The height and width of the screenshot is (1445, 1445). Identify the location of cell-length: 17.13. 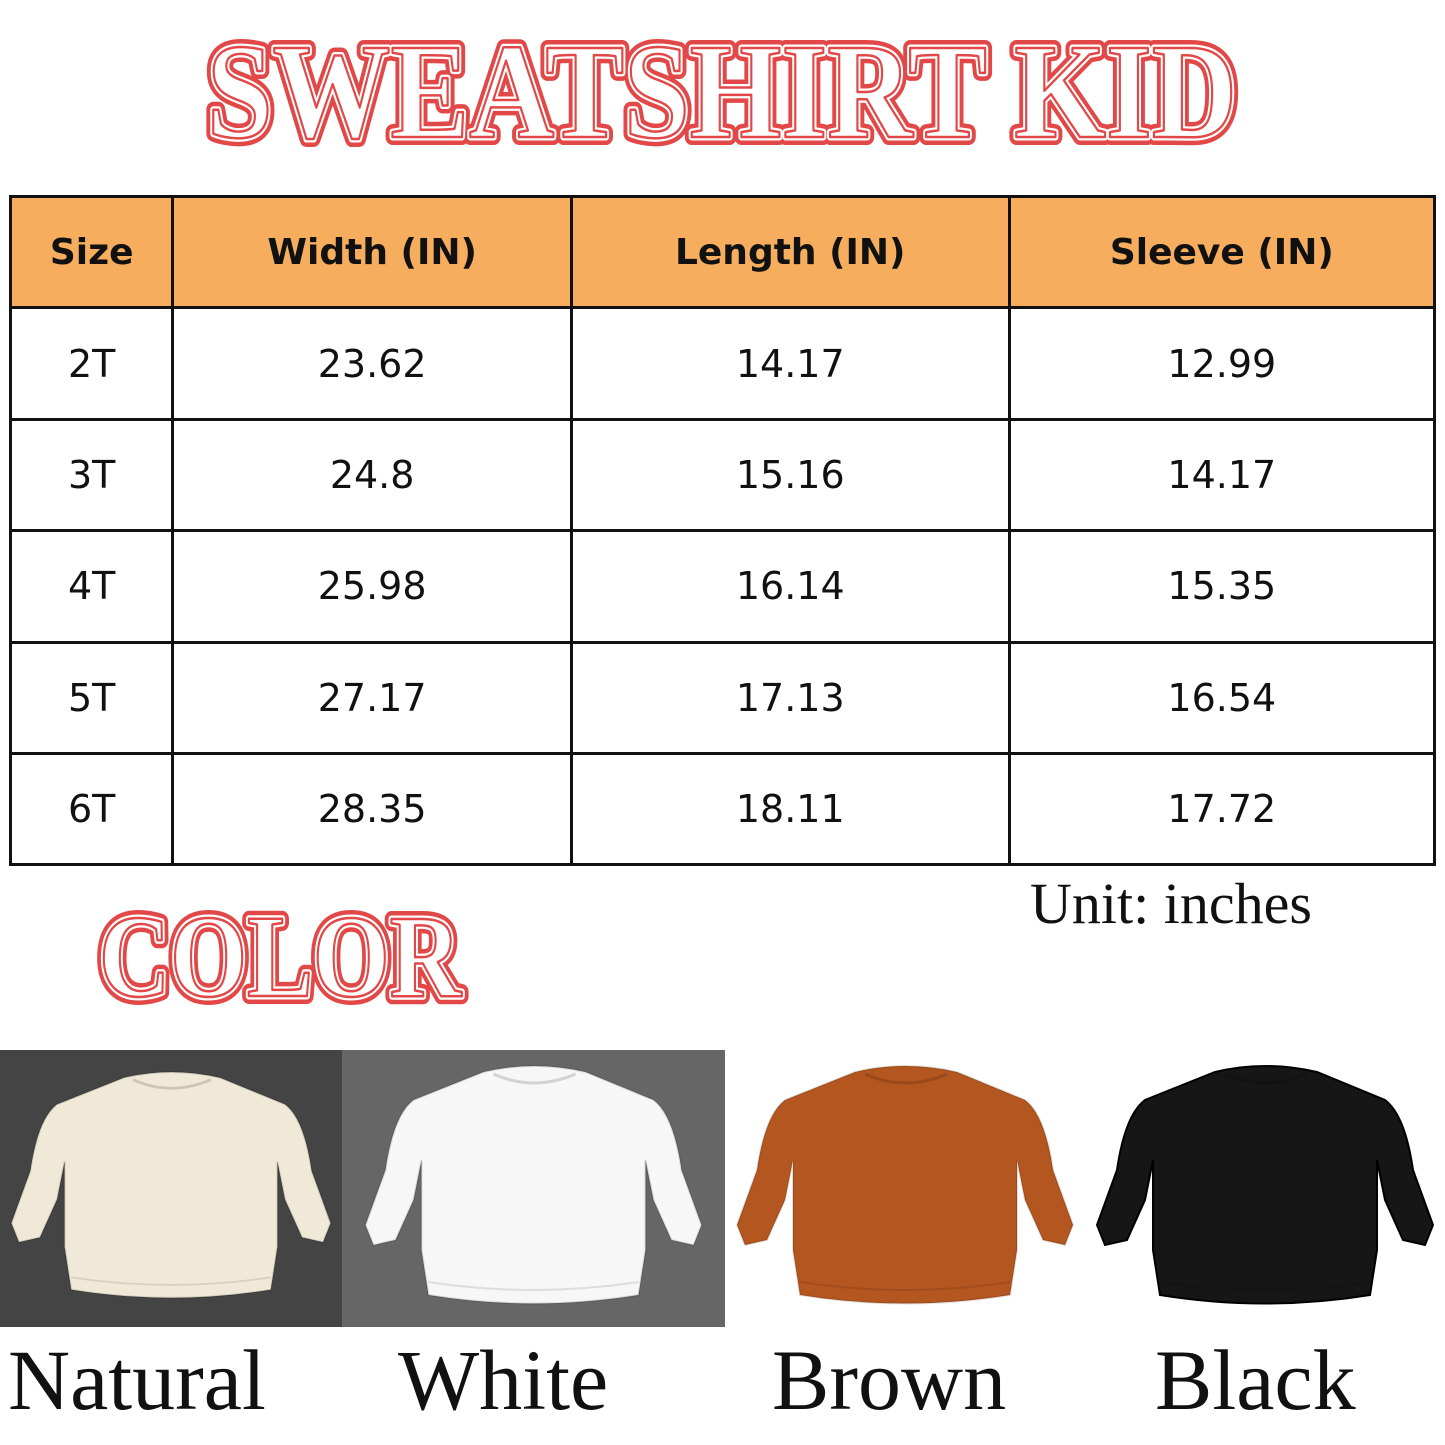
(790, 697).